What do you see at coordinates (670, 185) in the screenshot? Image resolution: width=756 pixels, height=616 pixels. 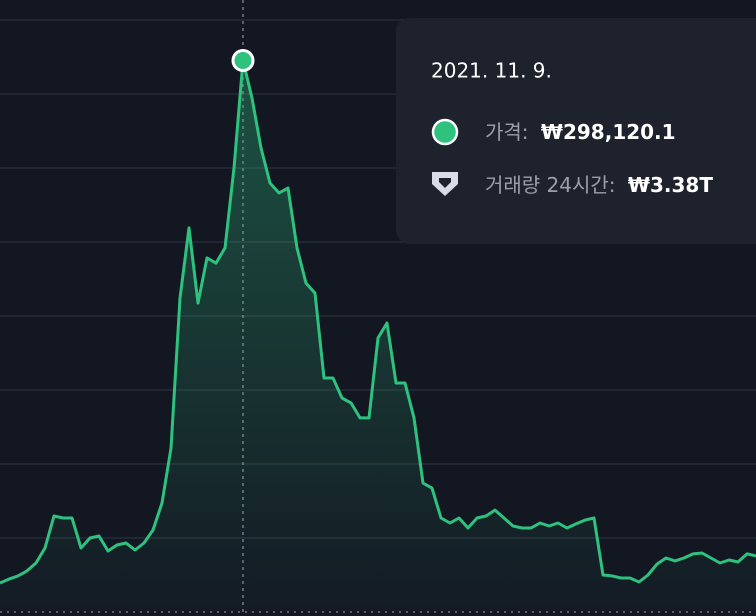 I see `volume-value: ₩3.38T` at bounding box center [670, 185].